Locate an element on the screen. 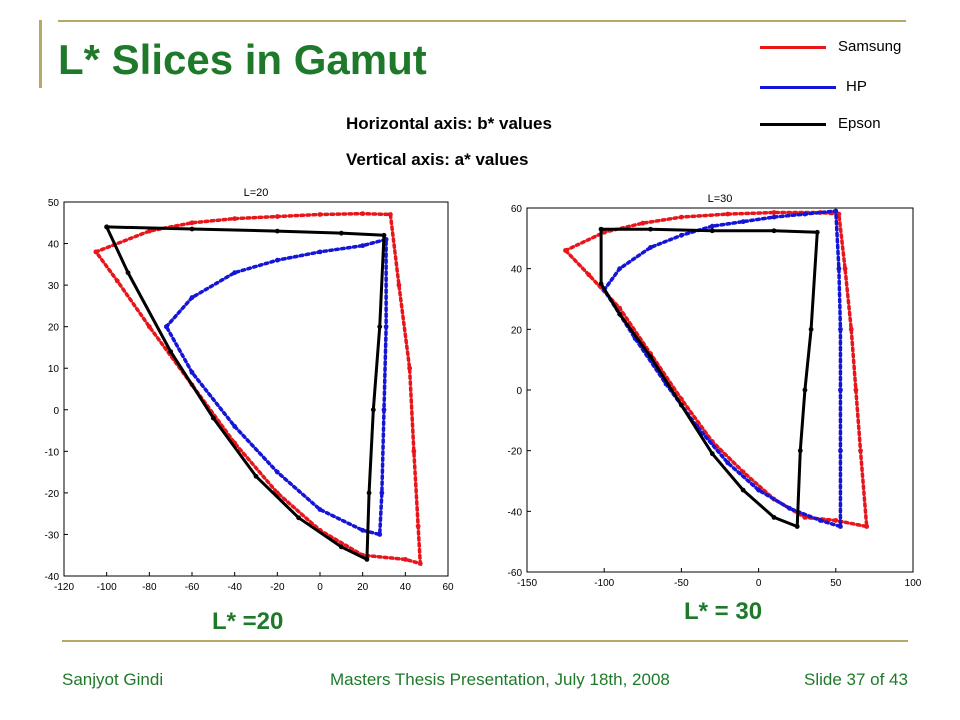 This screenshot has height=720, width=960. series-epson is located at coordinates (245, 393).